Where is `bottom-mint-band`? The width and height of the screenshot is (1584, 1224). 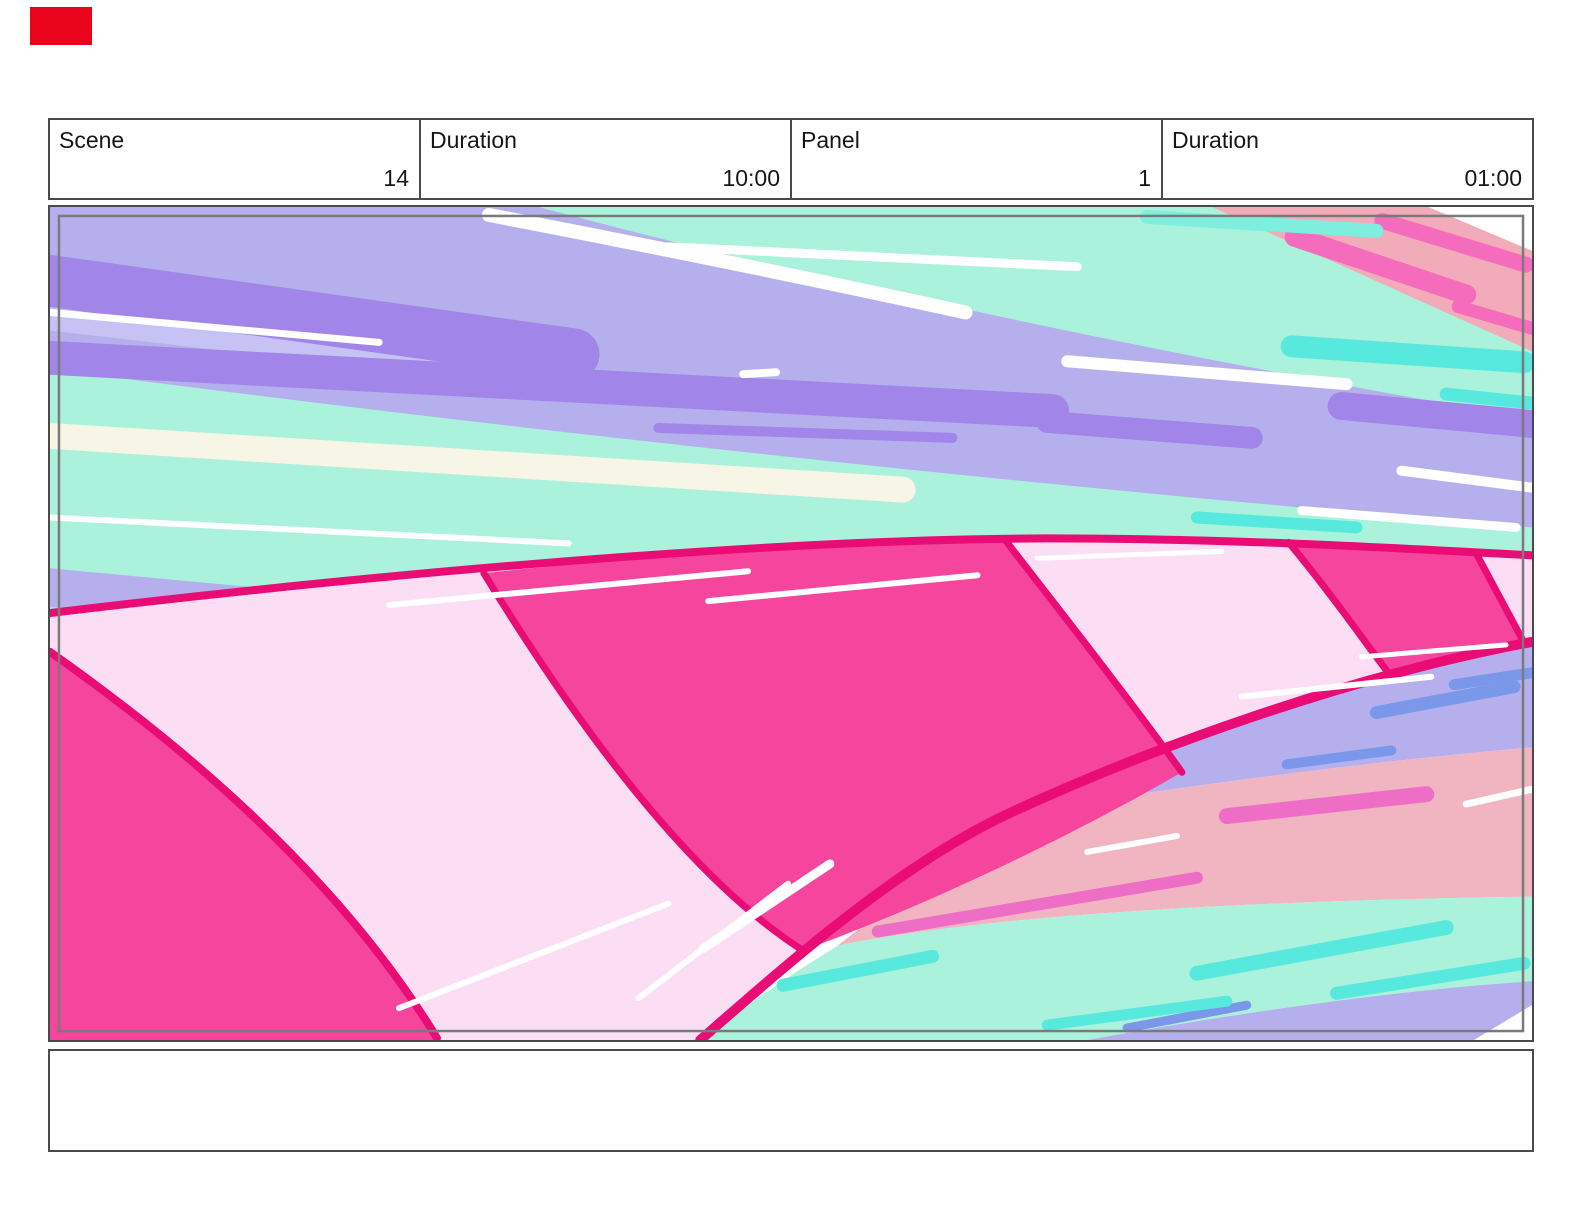 bottom-mint-band is located at coordinates (1116, 968).